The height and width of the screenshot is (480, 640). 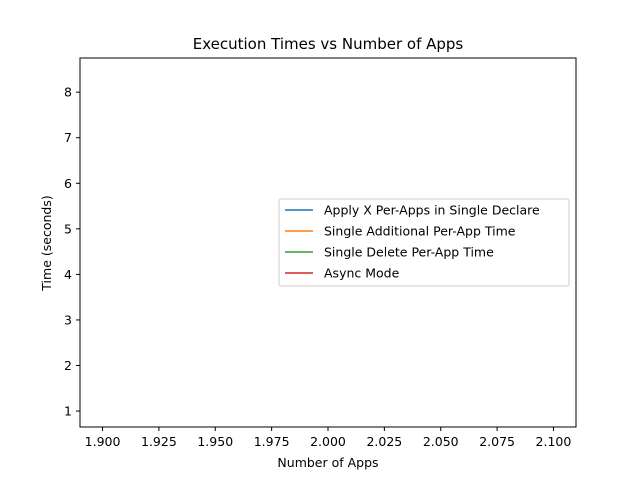 I want to click on chart-title: Execution Times vs Number of Apps, so click(x=328, y=44).